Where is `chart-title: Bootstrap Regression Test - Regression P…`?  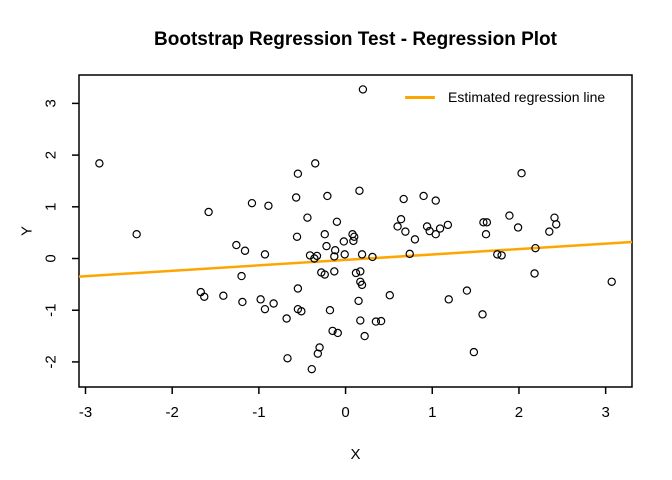 chart-title: Bootstrap Regression Test - Regression P… is located at coordinates (355, 39).